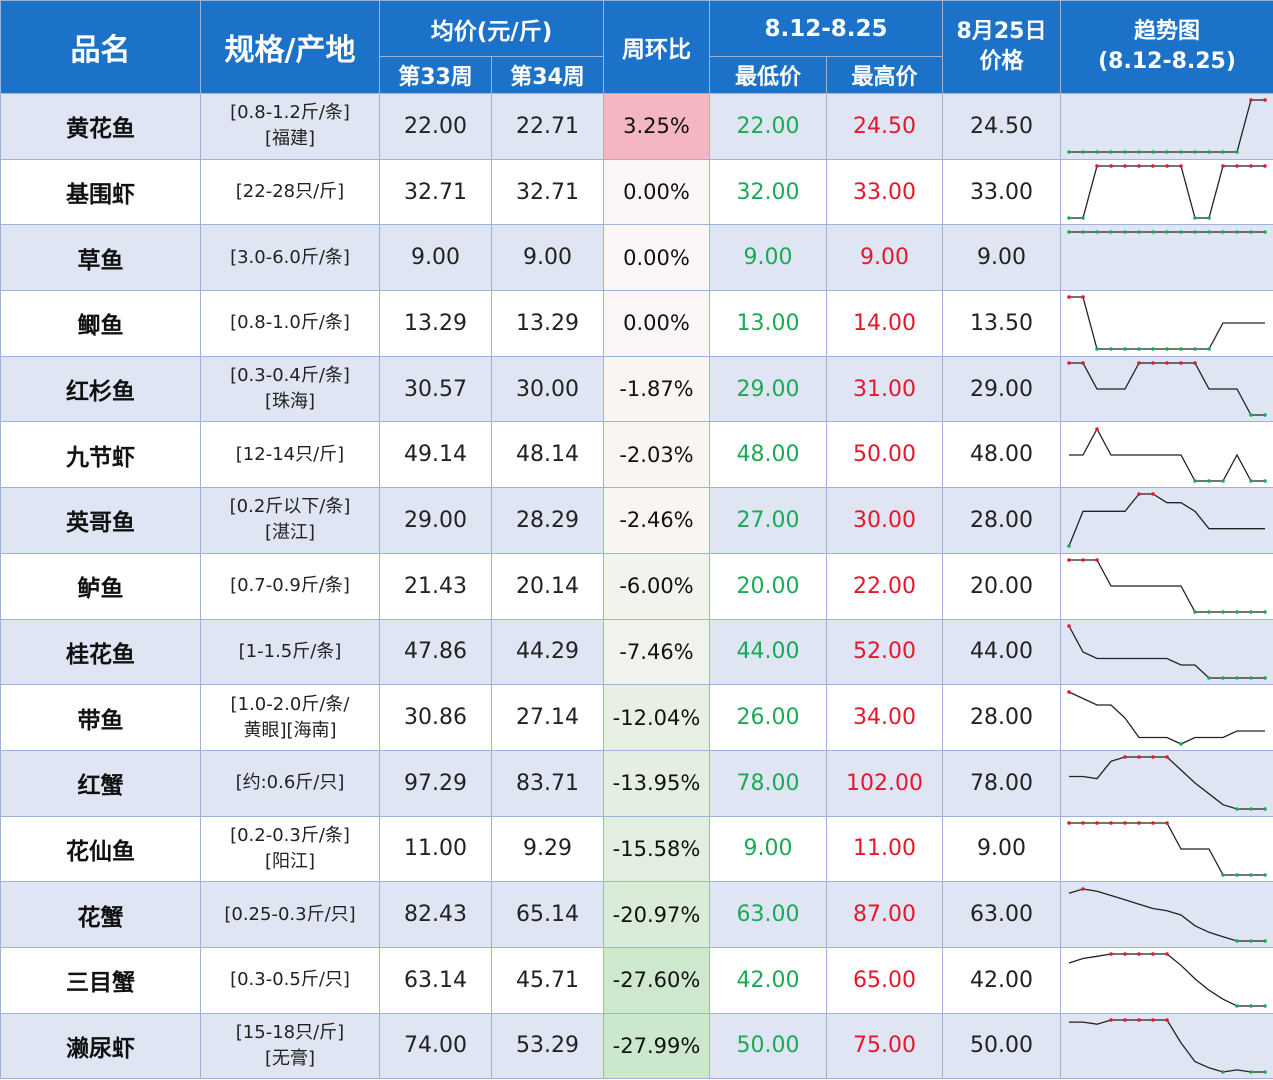 Image resolution: width=1273 pixels, height=1080 pixels. I want to click on product-name: 鲫鱼, so click(100, 323).